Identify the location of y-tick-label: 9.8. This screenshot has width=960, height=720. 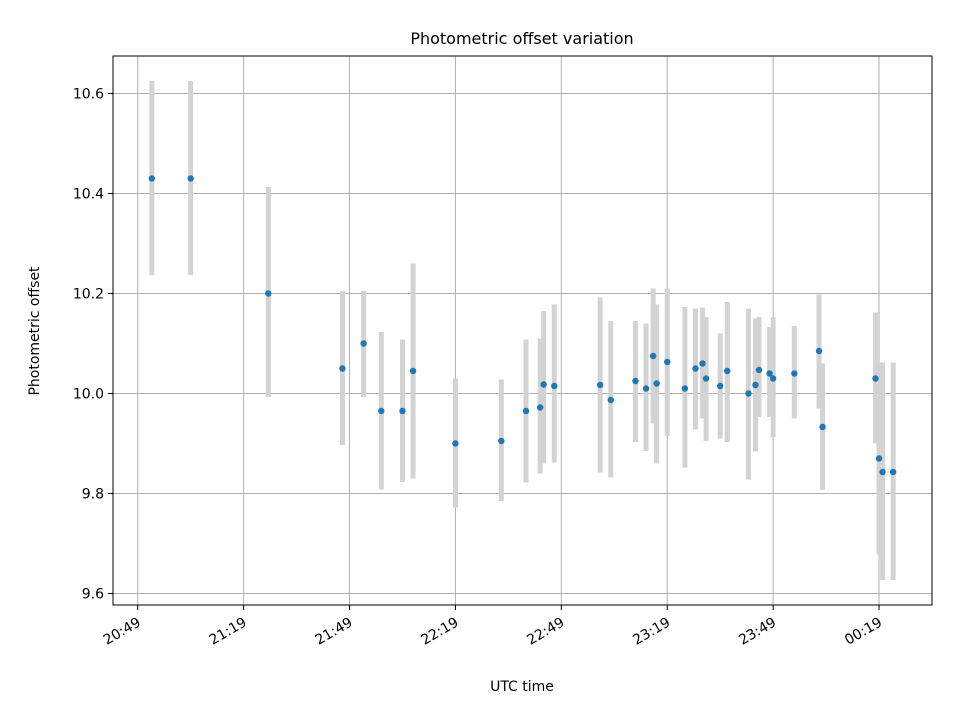
(93, 495).